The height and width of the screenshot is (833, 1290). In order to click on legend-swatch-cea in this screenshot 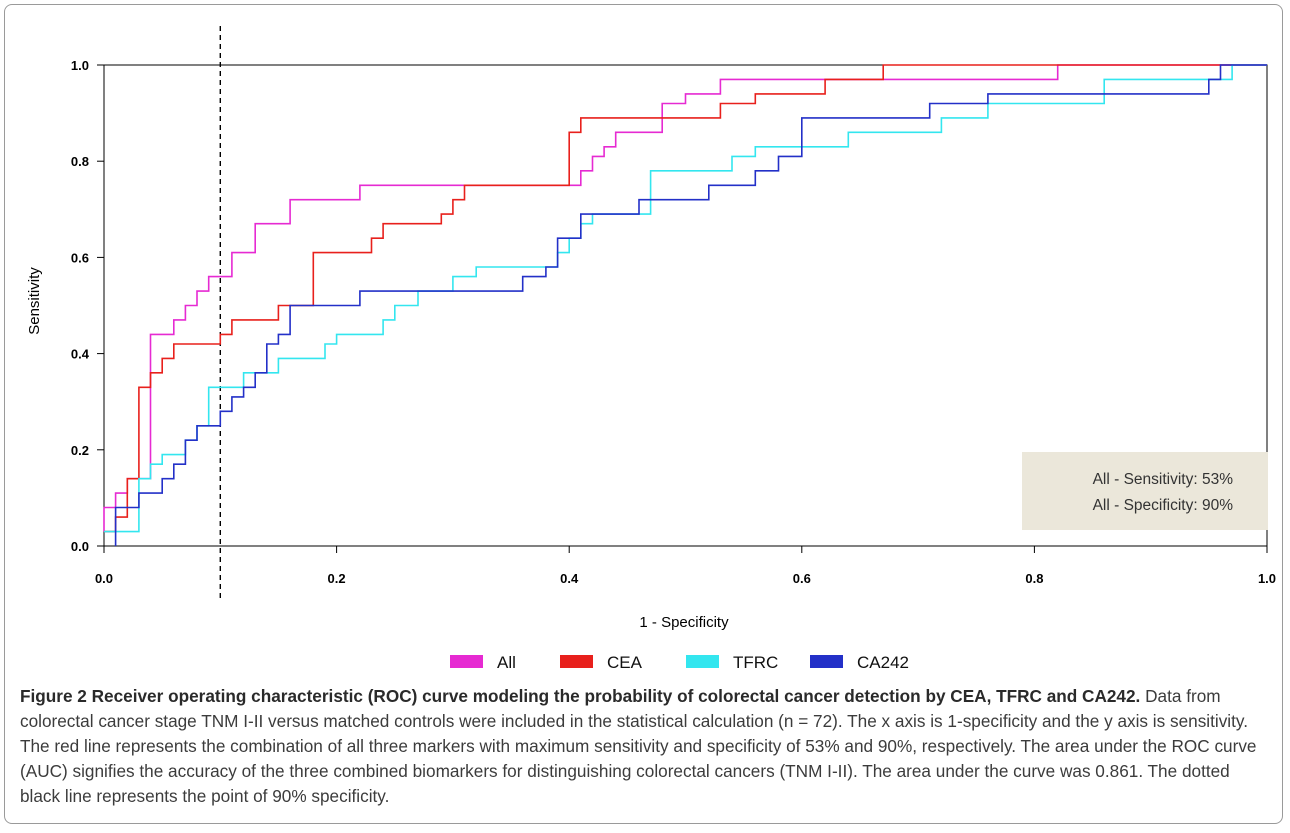, I will do `click(576, 661)`.